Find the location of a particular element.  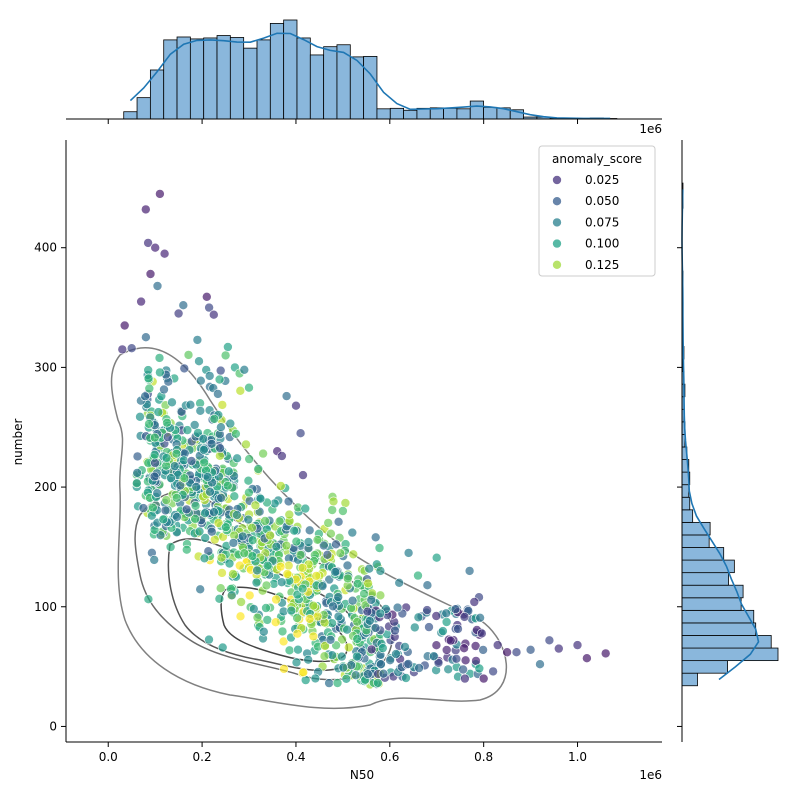

x-offset-label: 1e6 is located at coordinates (650, 775).